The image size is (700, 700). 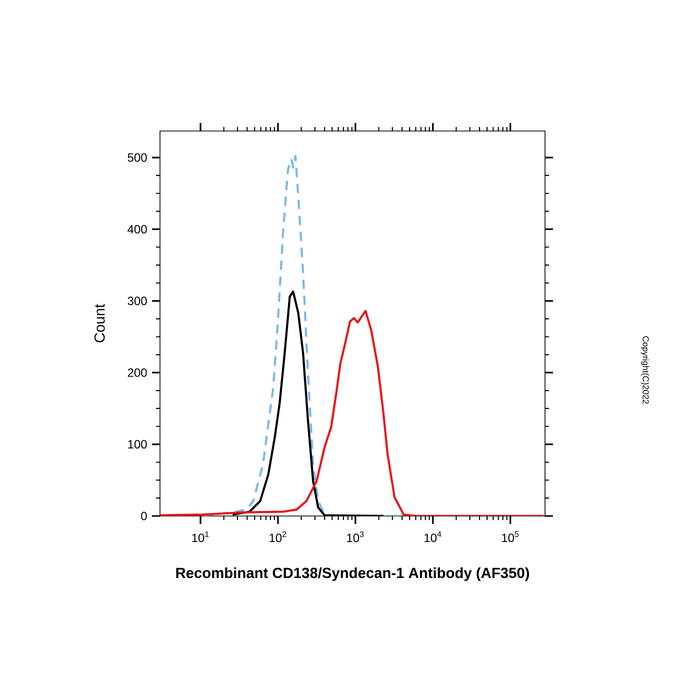 What do you see at coordinates (353, 574) in the screenshot?
I see `x-axis-title: Recombinant CD138/Syndecan-1 Antibody (AF350)` at bounding box center [353, 574].